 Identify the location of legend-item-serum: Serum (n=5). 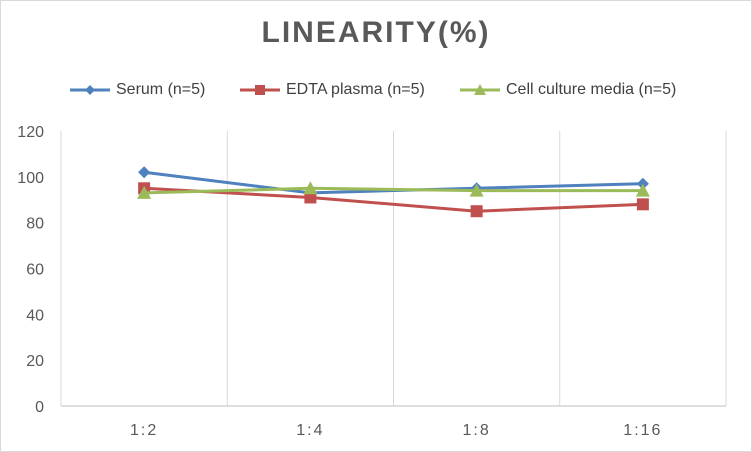
(137, 90).